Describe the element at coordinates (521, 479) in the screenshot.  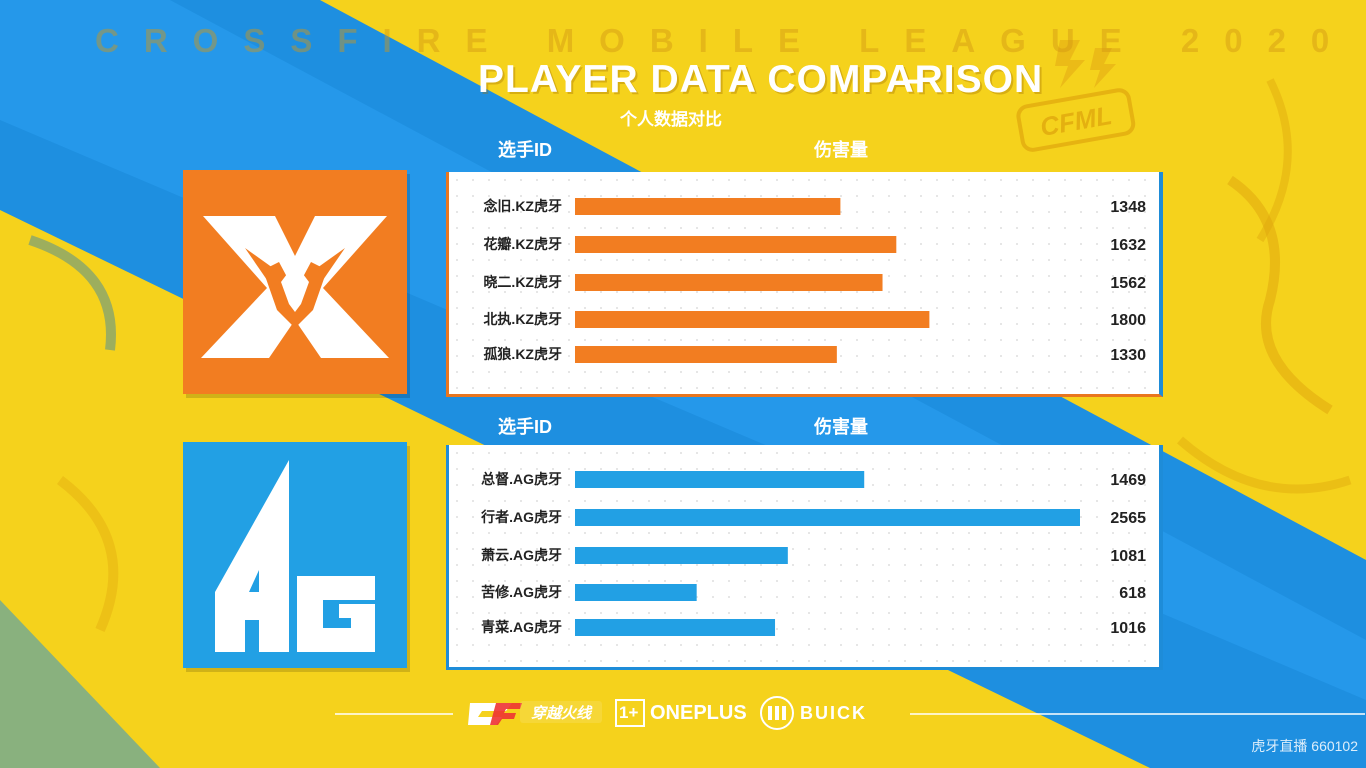
I see `ag-player-label: 总督.AG虎牙` at that location.